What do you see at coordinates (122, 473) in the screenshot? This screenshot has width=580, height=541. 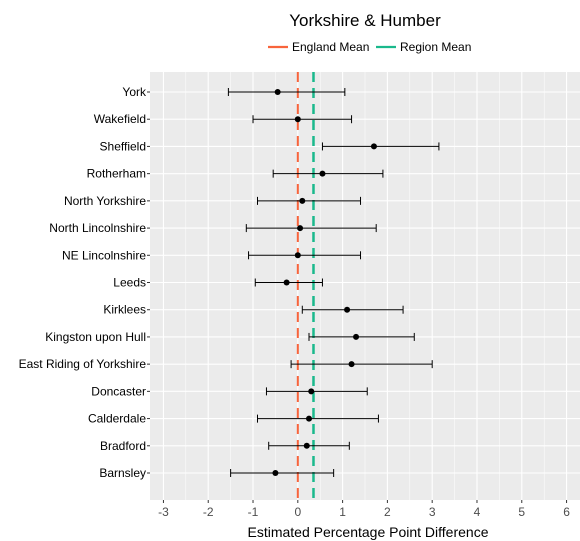 I see `category-label: Barnsley` at bounding box center [122, 473].